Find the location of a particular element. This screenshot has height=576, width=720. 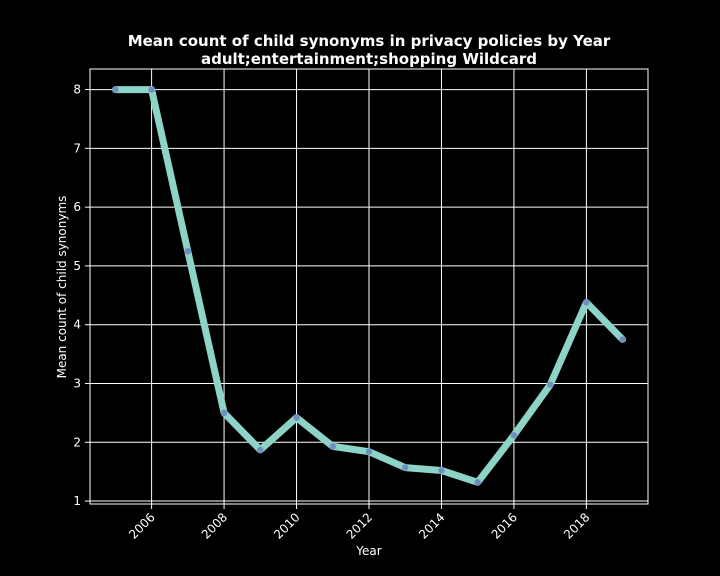

y-tick-label: 3 is located at coordinates (77, 383).